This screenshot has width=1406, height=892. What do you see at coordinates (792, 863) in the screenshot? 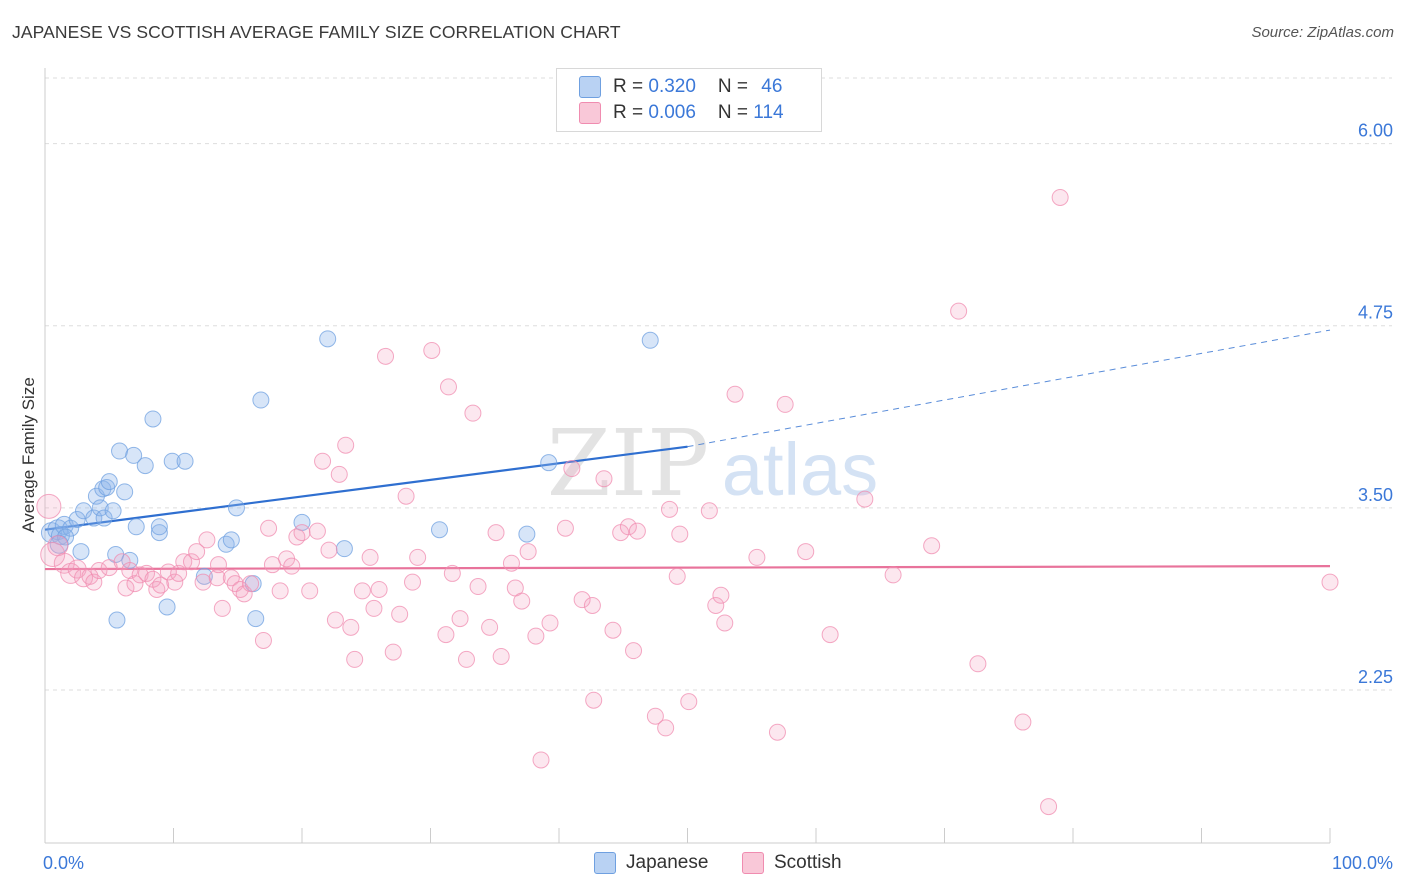
I see `series-legend-scottish: Scottish` at bounding box center [792, 863].